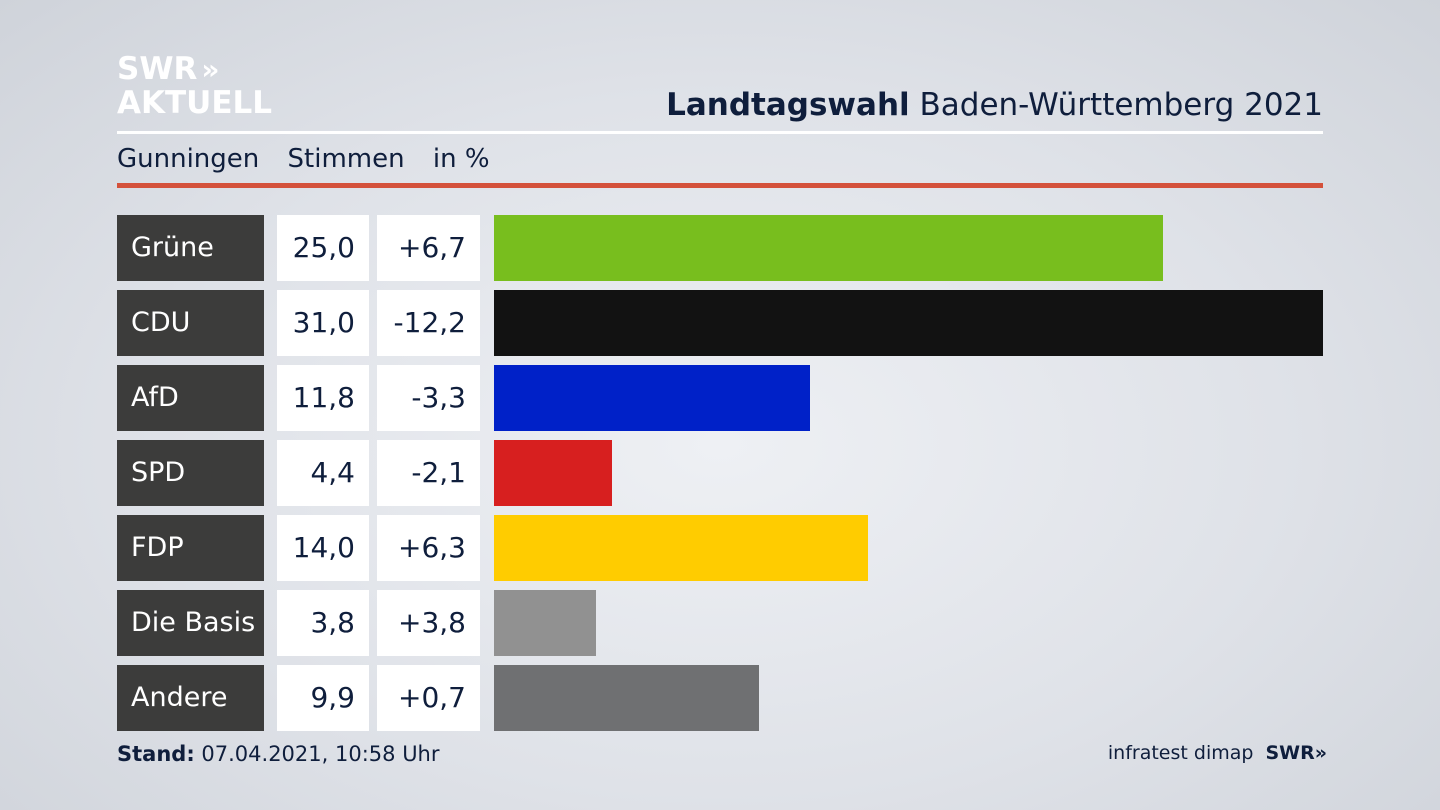 This screenshot has width=1440, height=810. Describe the element at coordinates (188, 159) in the screenshot. I see `subtitle-place: Gunningen` at that location.